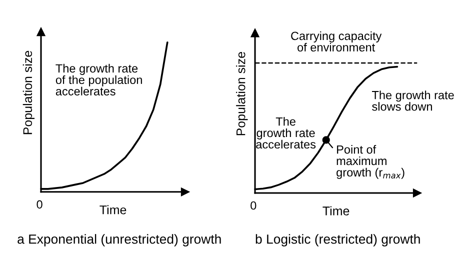  I want to click on text: b Logistic (restricted) growth, so click(338, 240).